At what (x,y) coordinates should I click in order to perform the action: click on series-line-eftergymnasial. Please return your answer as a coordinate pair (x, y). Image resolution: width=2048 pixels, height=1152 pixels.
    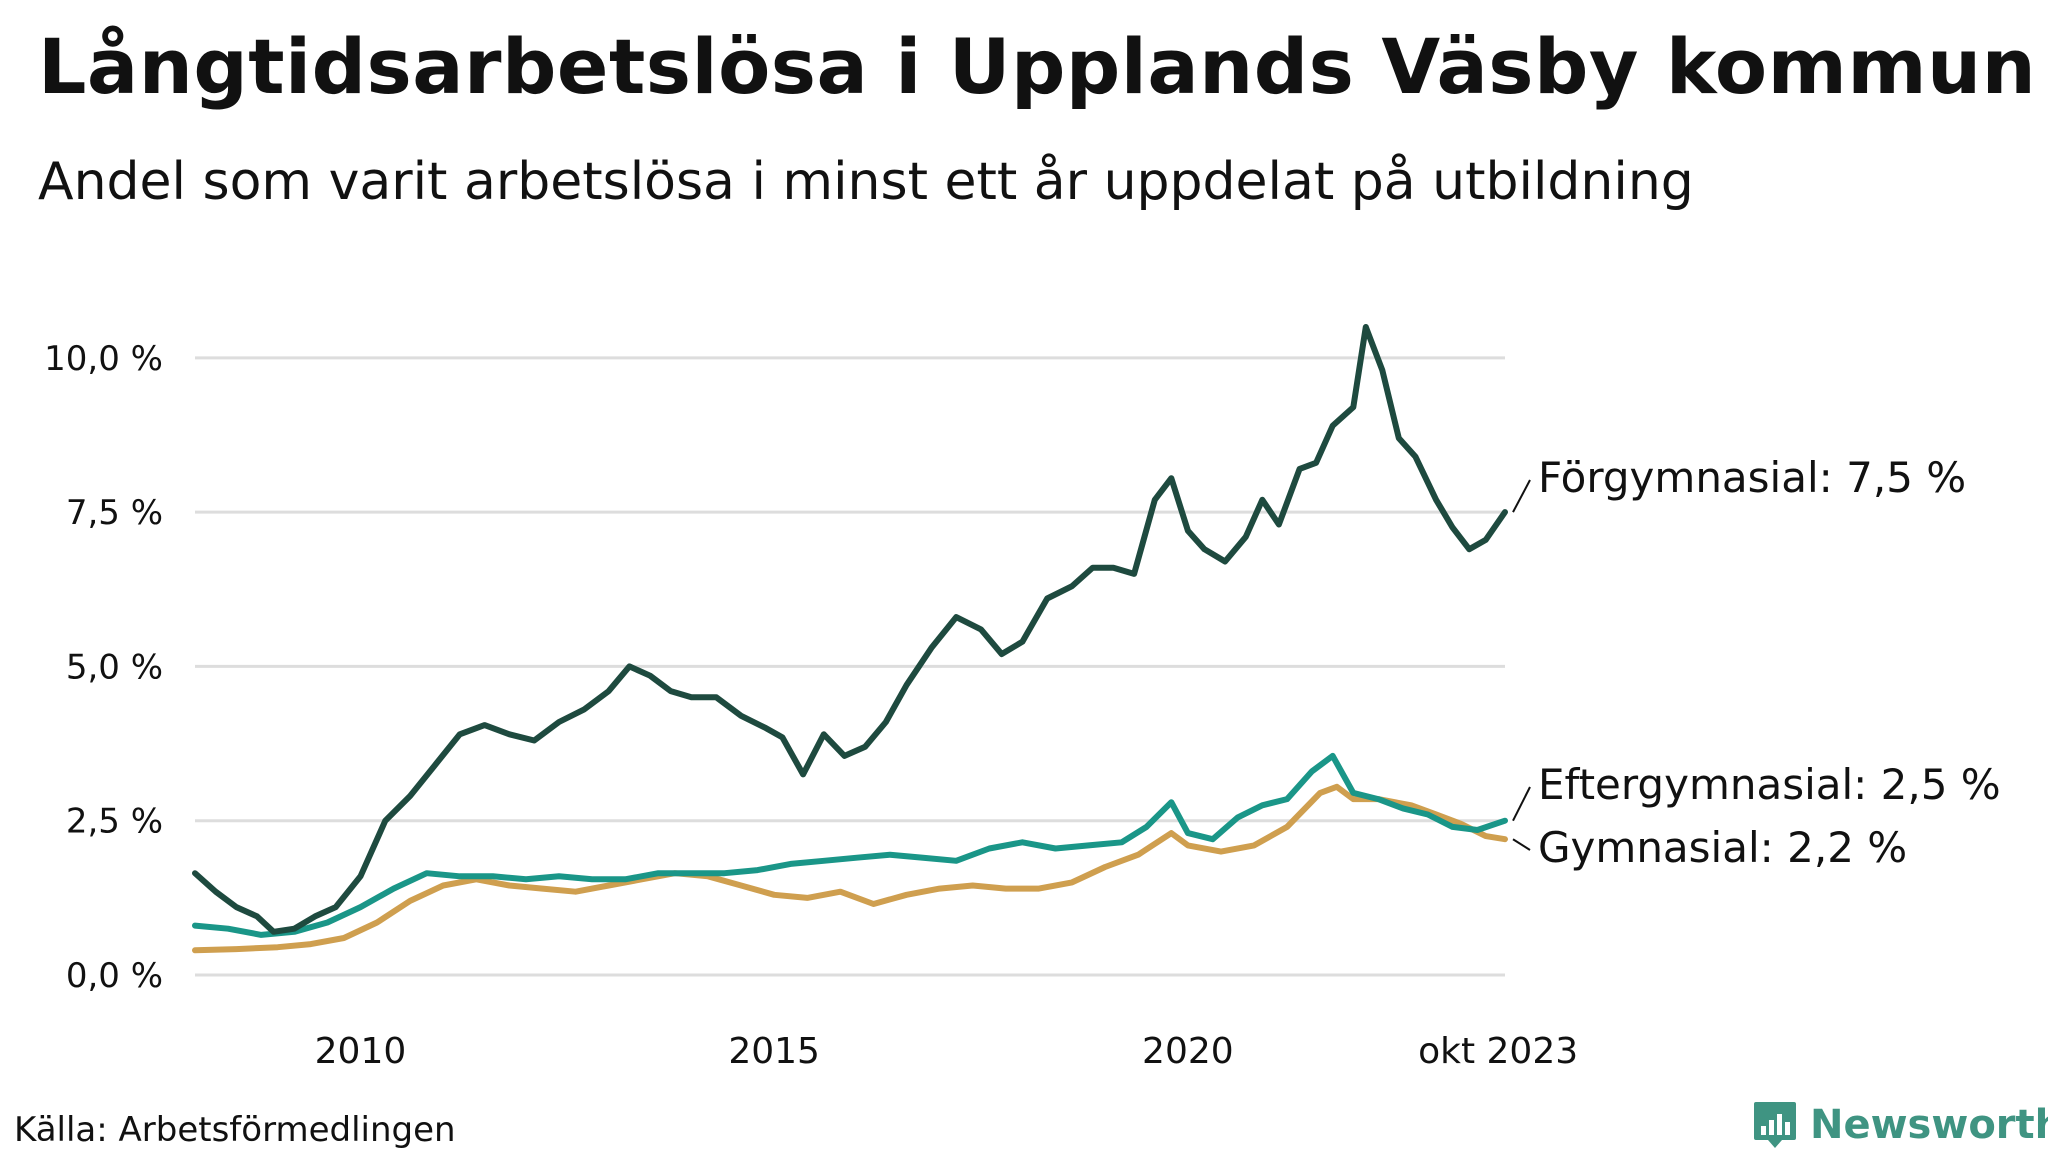
    Looking at the image, I should click on (850, 845).